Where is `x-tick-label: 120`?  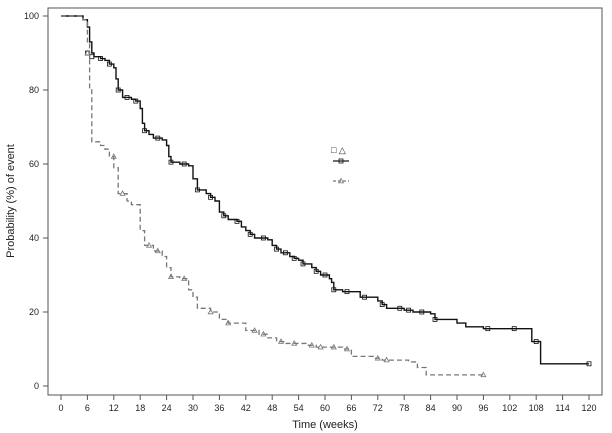
x-tick-label: 120 is located at coordinates (588, 408).